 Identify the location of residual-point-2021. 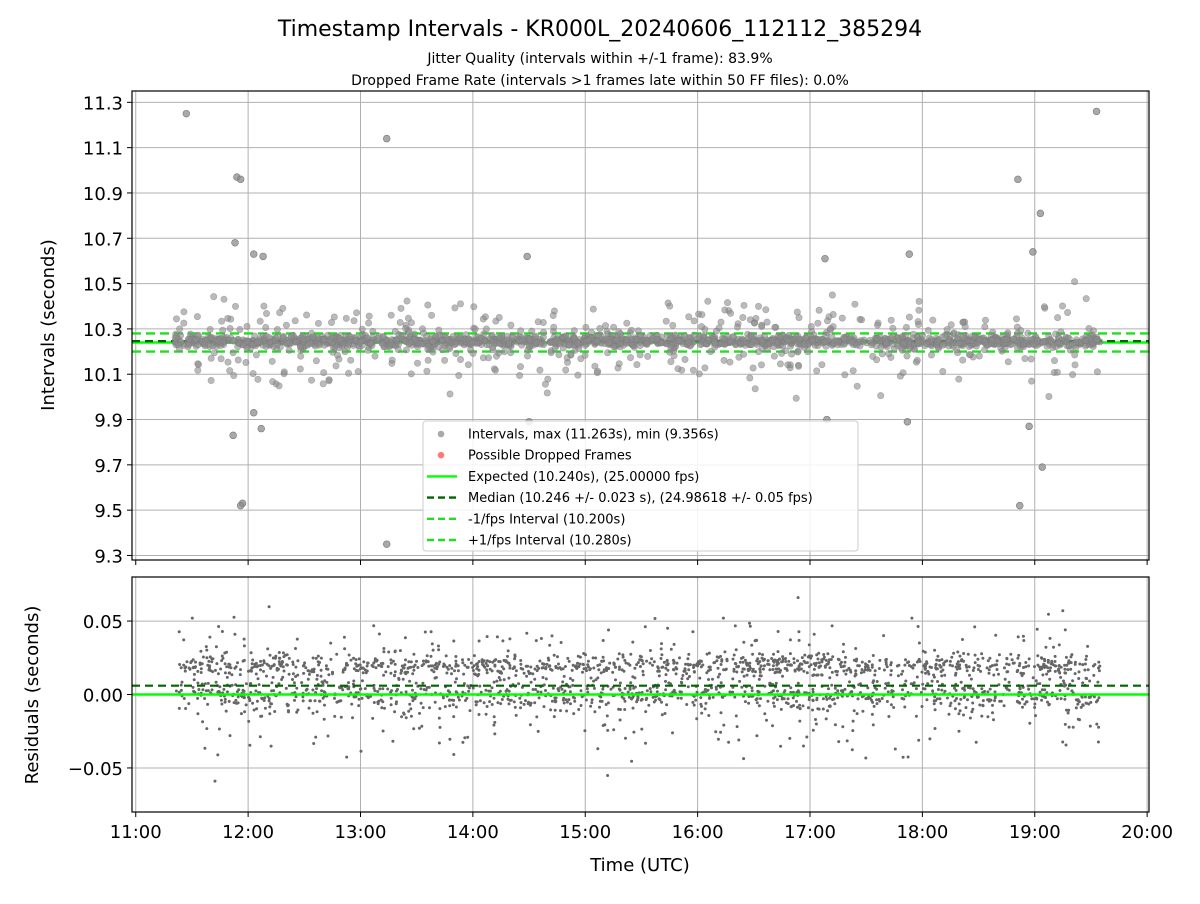
(938, 689).